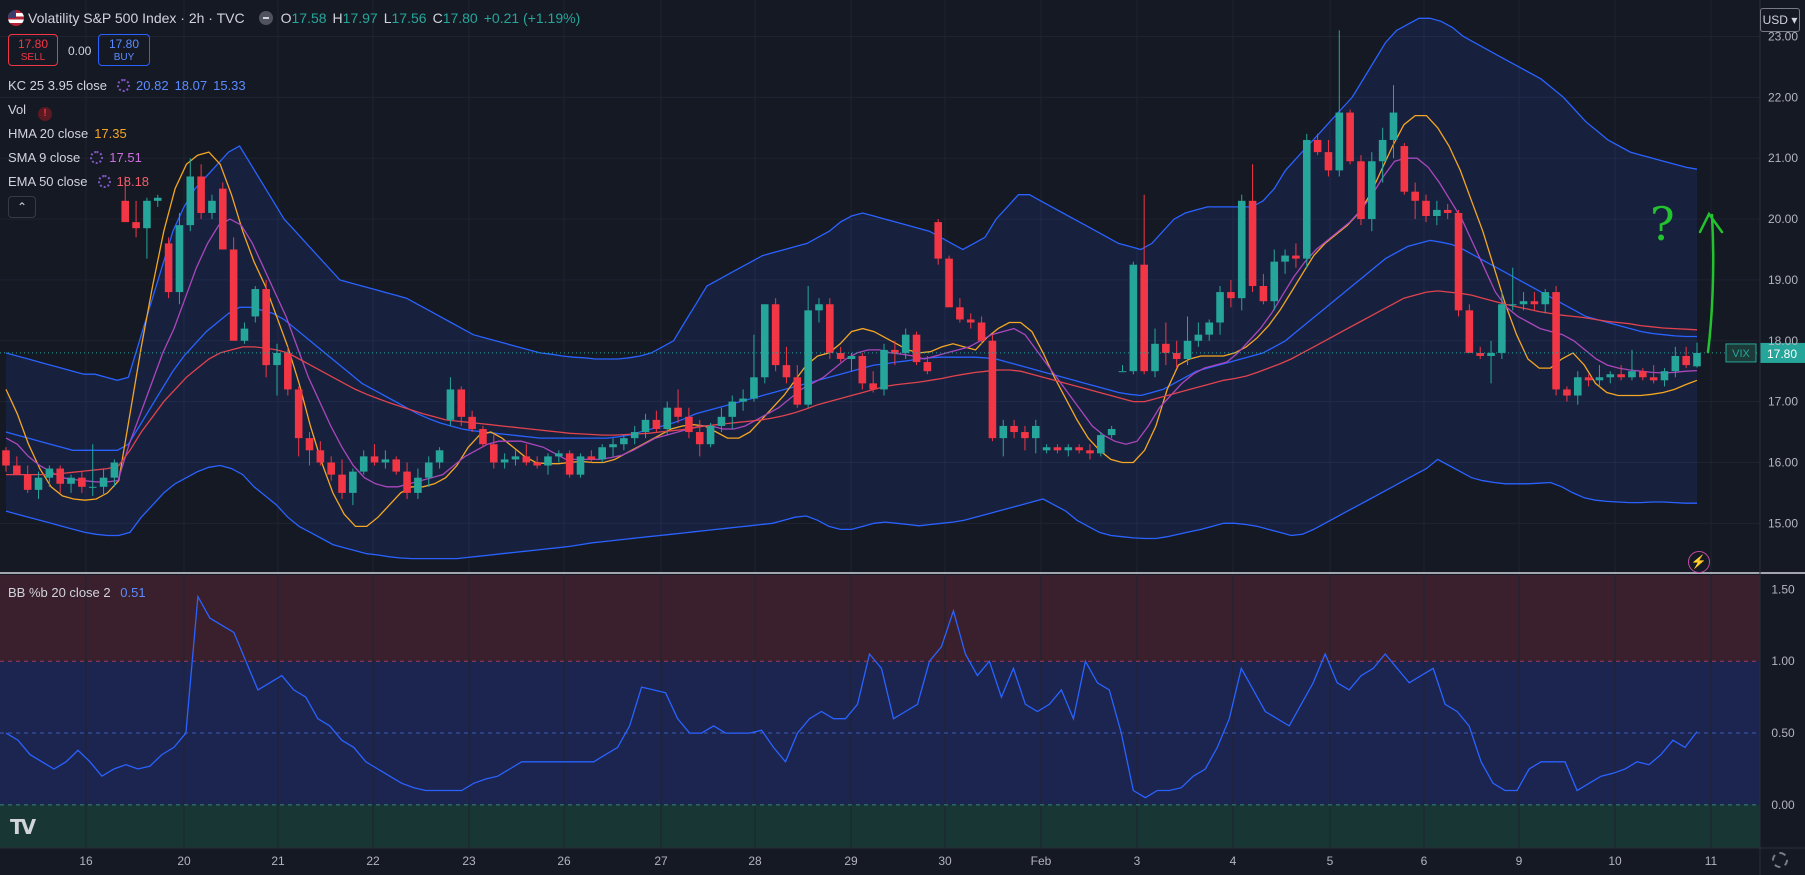 This screenshot has width=1805, height=875. Describe the element at coordinates (265, 18) in the screenshot. I see `hide-legend-icon` at that location.